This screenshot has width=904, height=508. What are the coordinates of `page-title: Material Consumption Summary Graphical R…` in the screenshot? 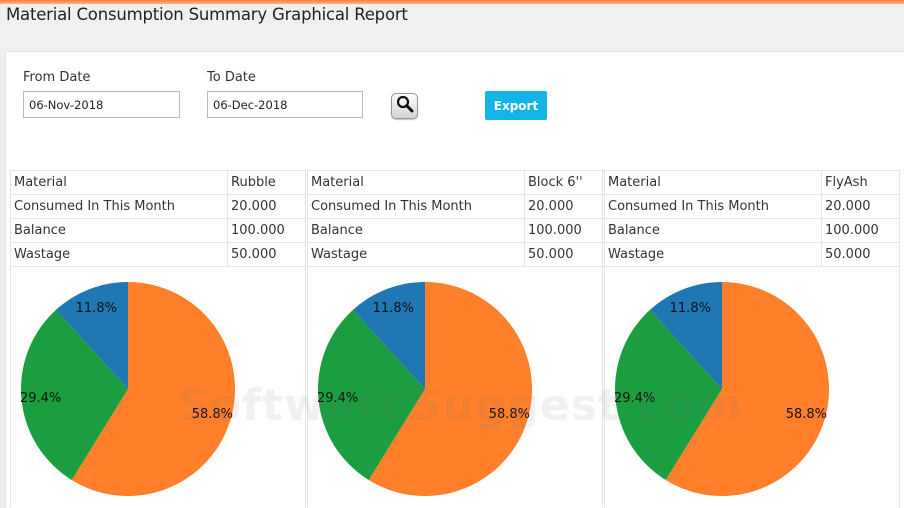 It's located at (207, 14).